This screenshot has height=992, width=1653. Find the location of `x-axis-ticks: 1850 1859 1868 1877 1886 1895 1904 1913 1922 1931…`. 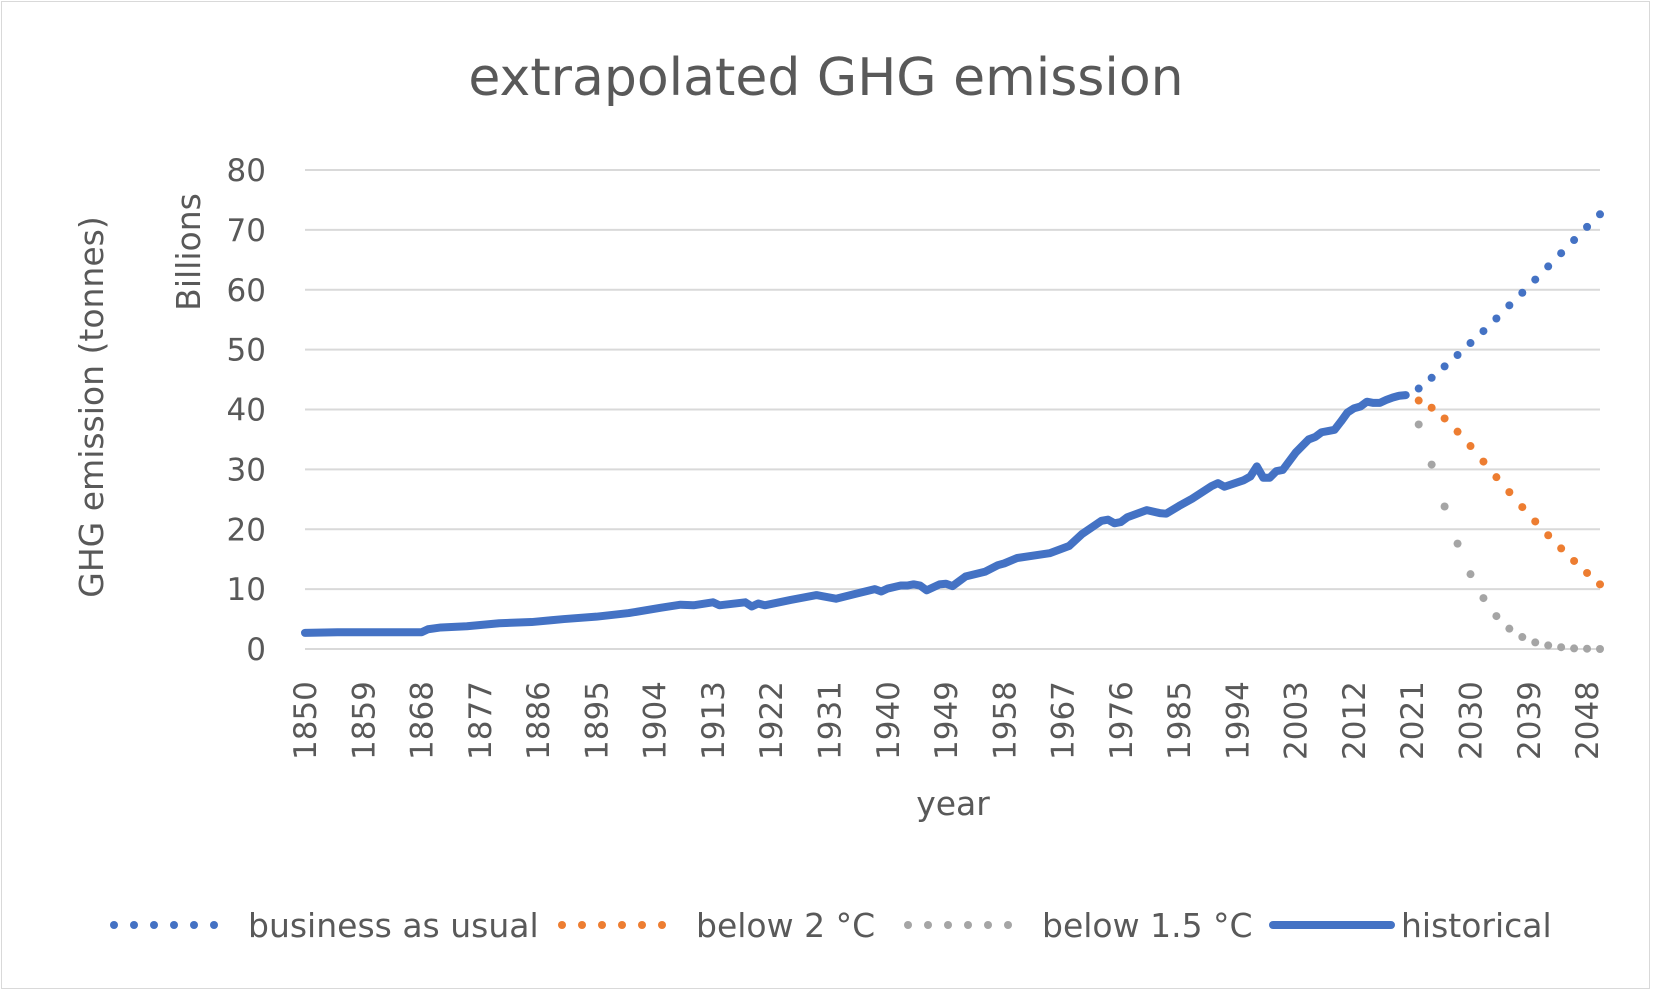

x-axis-ticks: 1850 1859 1868 1877 1886 1895 1904 1913 1922 1931… is located at coordinates (947, 720).